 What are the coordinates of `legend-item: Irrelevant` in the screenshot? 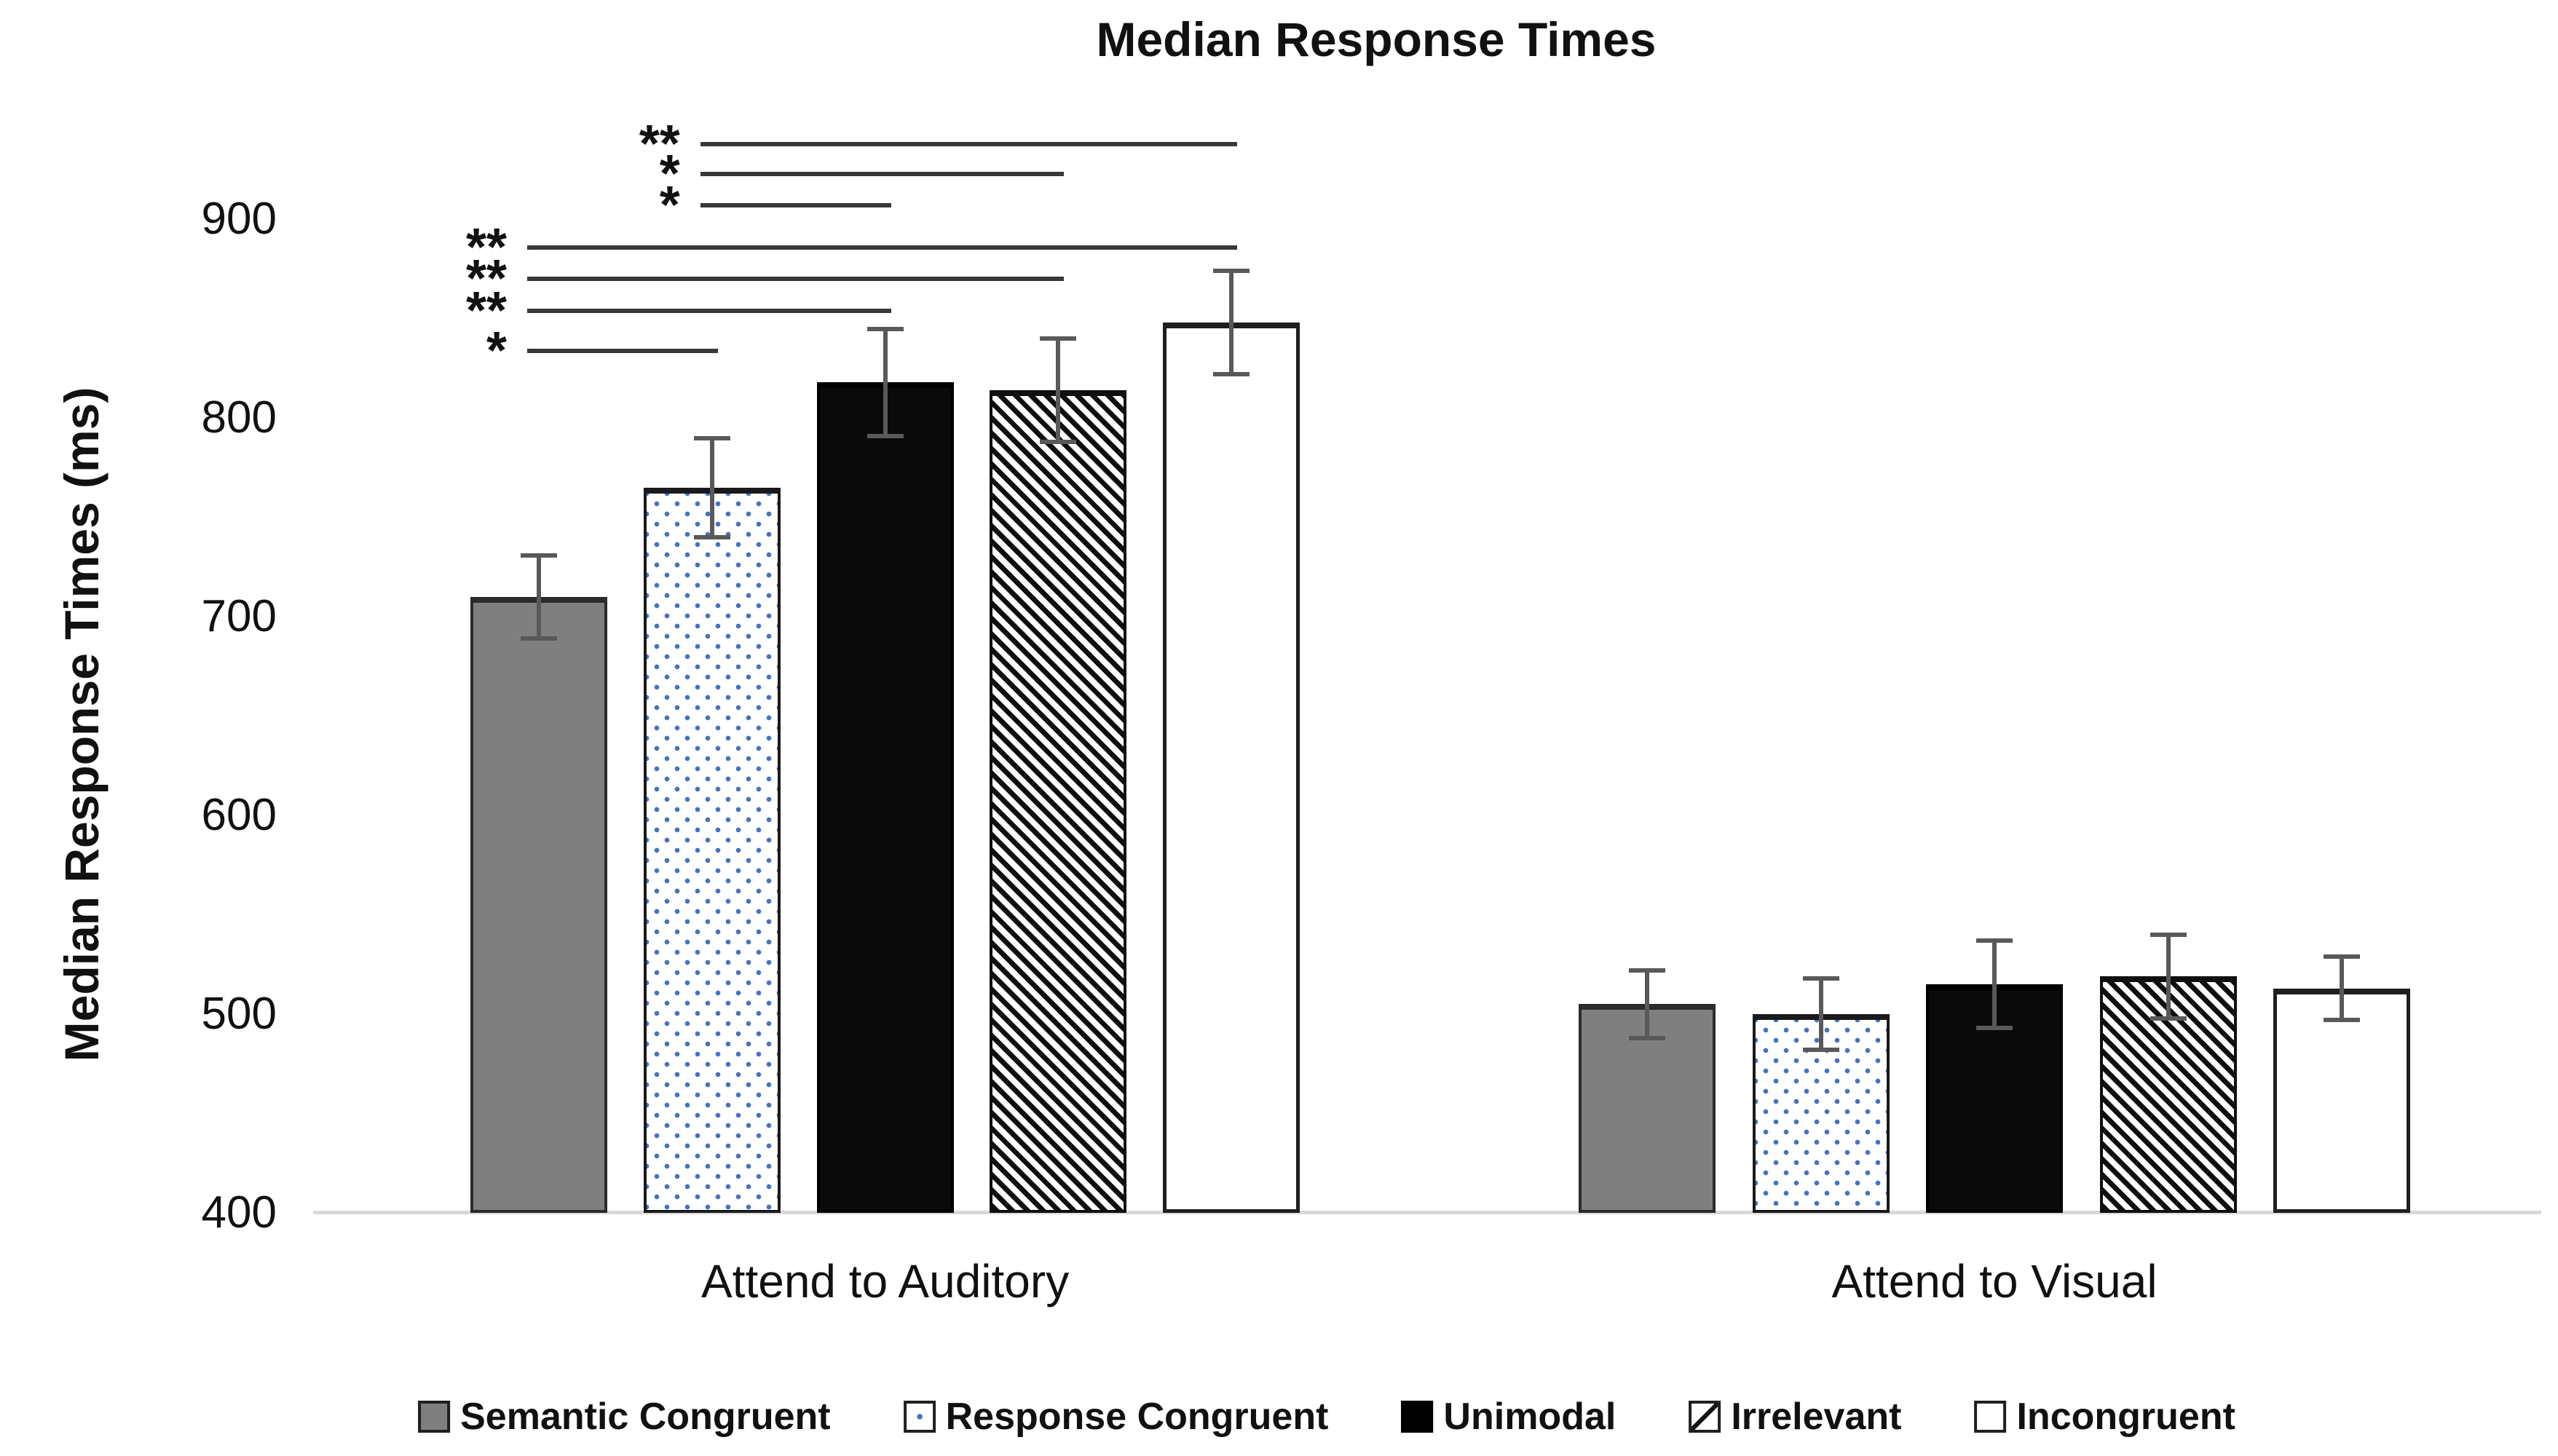 It's located at (1795, 1417).